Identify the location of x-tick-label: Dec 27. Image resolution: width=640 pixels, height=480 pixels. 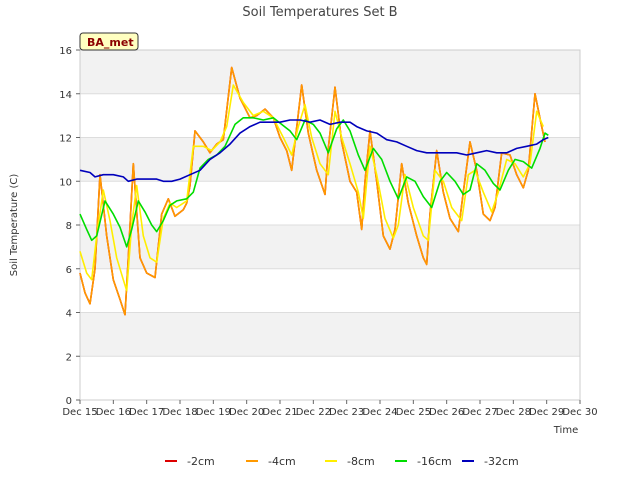
(479, 412).